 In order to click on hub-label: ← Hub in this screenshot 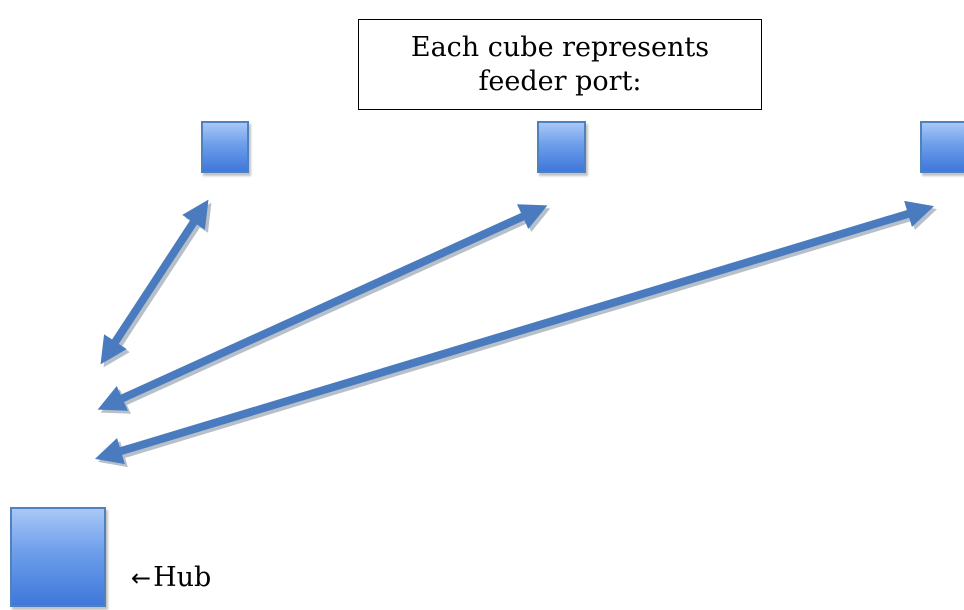, I will do `click(171, 577)`.